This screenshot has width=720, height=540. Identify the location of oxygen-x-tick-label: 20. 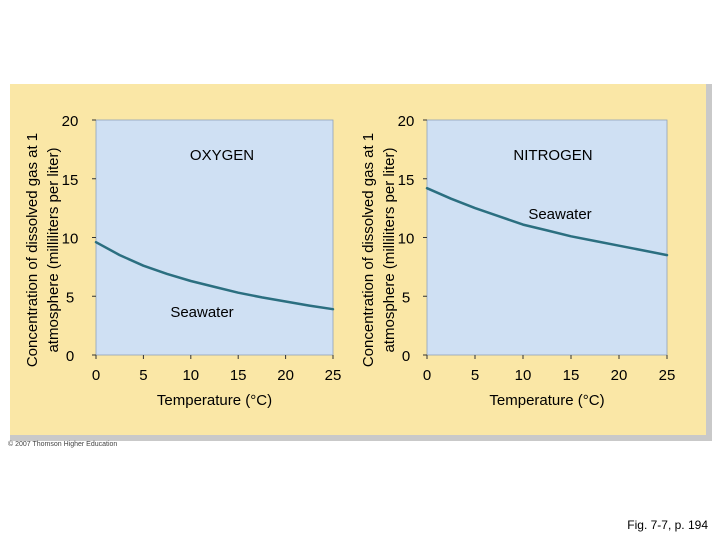
(285, 375).